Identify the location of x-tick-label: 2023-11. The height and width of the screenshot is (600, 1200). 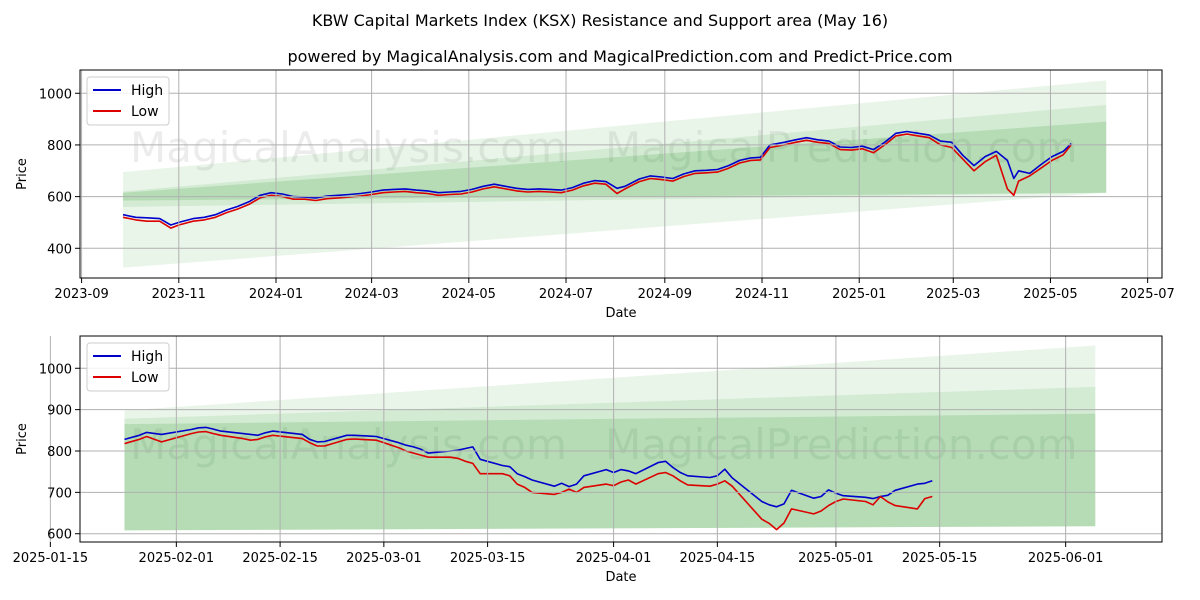
(179, 294).